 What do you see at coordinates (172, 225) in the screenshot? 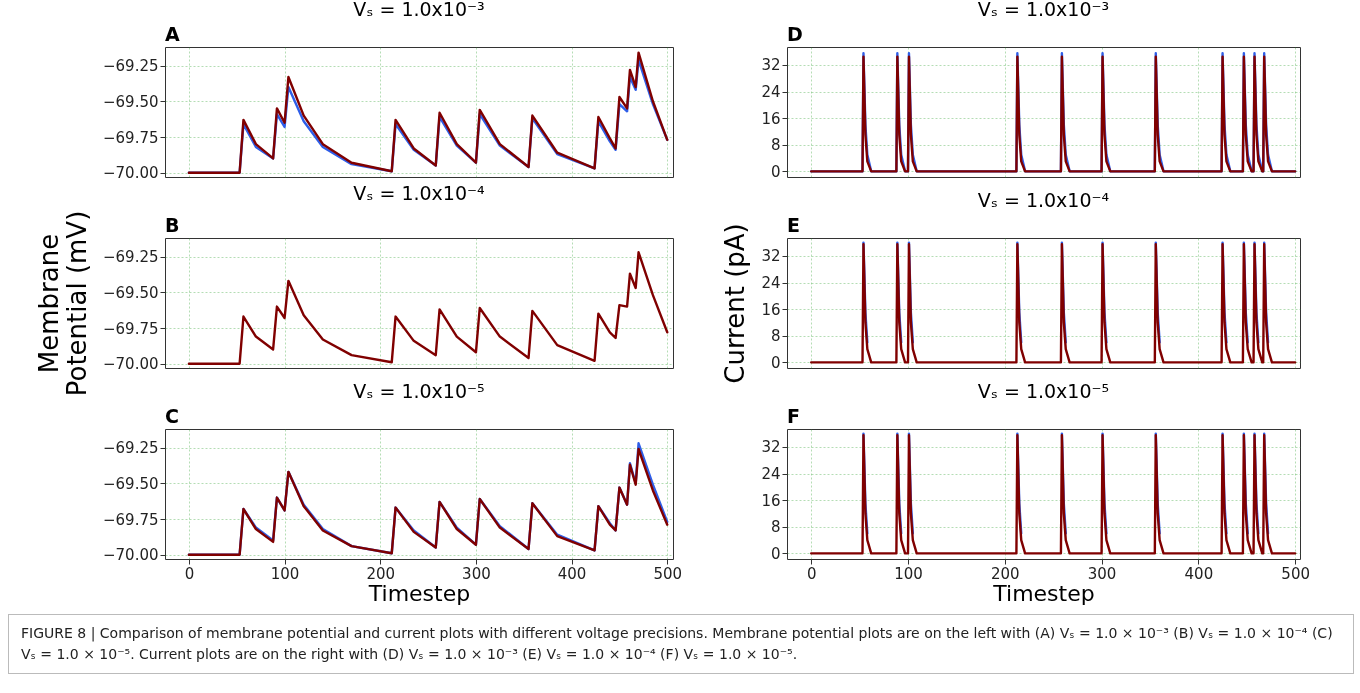
I see `text: B` at bounding box center [172, 225].